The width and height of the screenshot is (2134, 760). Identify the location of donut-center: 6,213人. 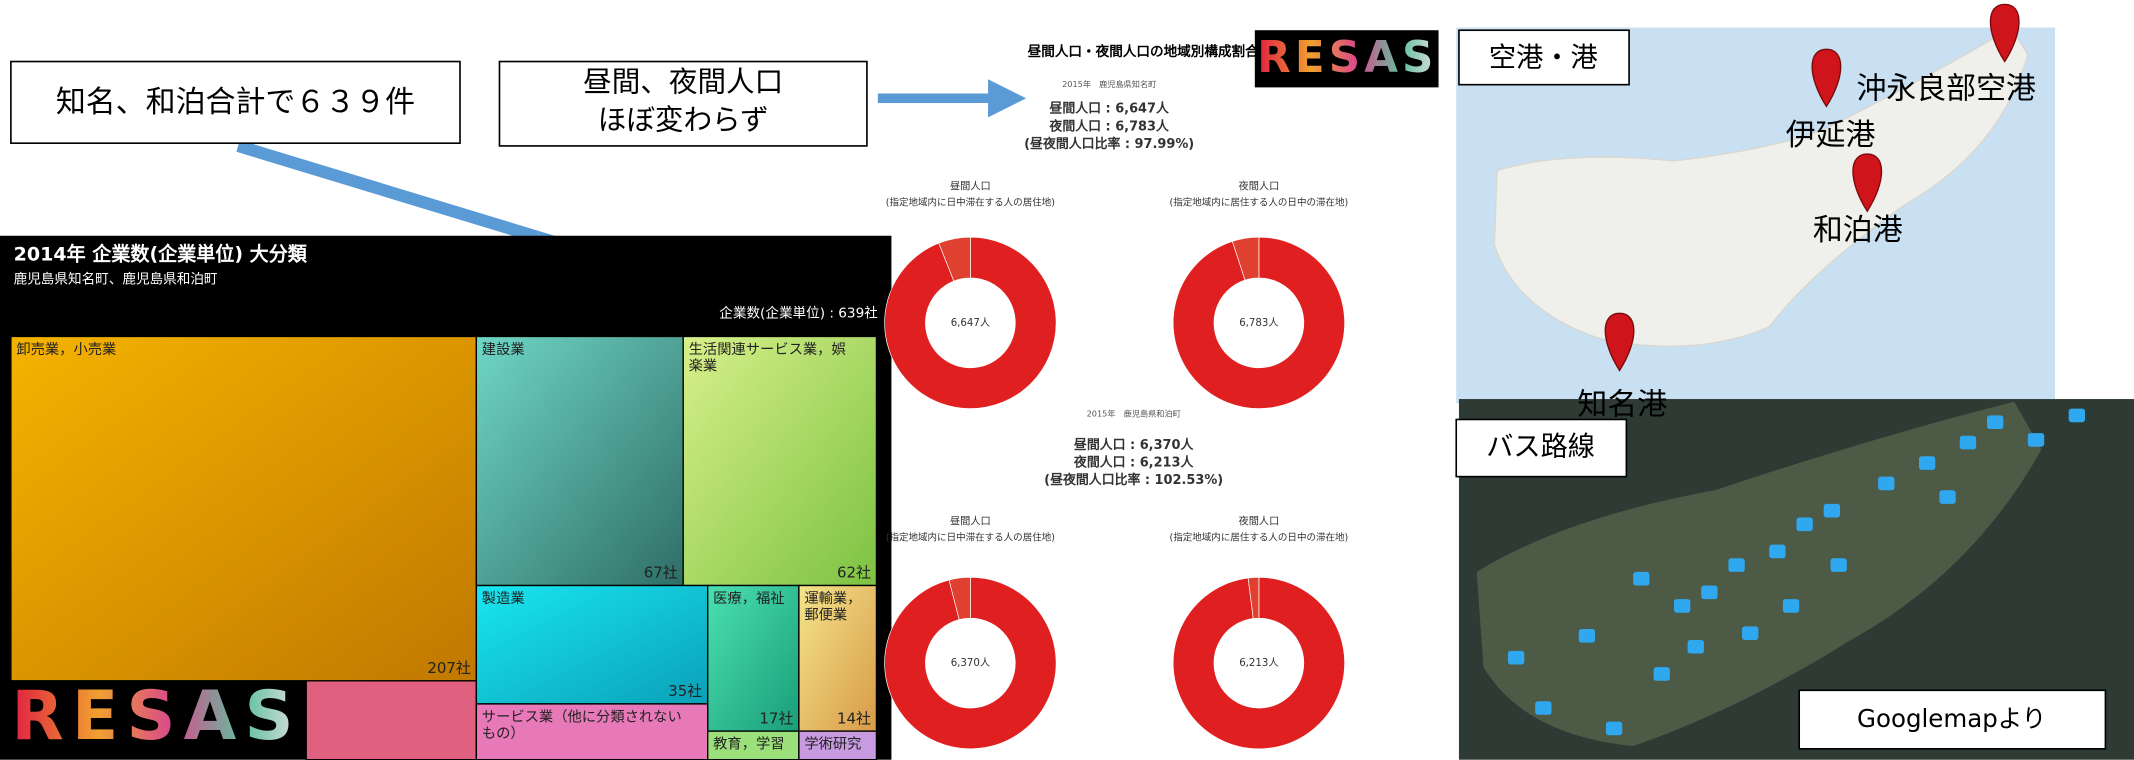
(1258, 663).